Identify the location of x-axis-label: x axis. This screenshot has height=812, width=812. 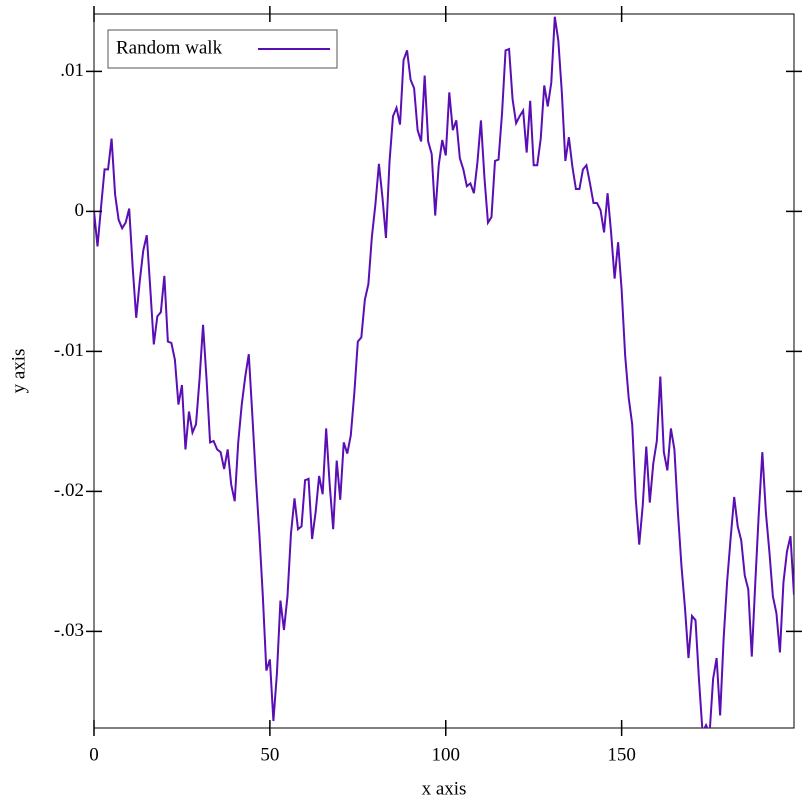
(444, 788).